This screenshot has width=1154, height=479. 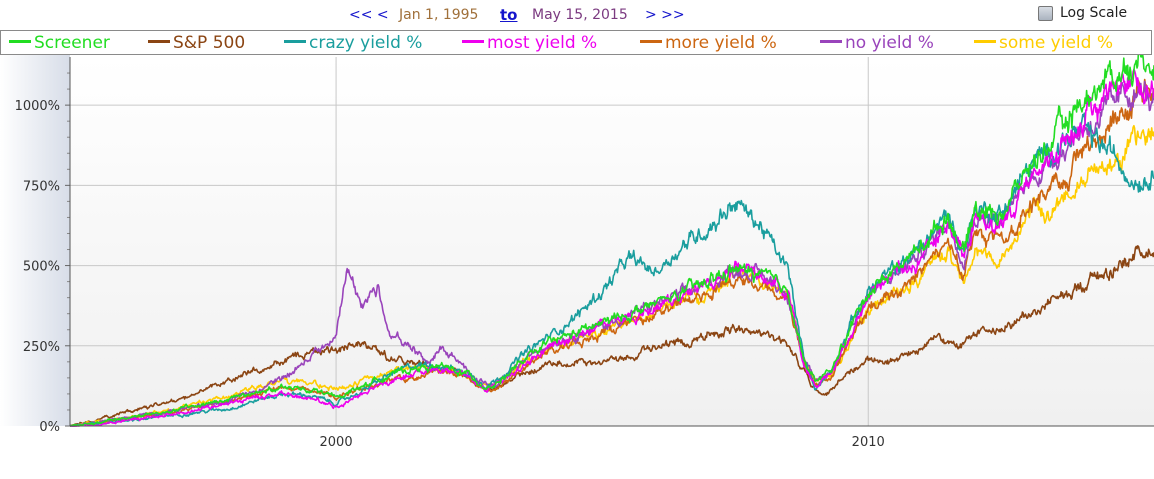 What do you see at coordinates (509, 15) in the screenshot?
I see `to-link: to` at bounding box center [509, 15].